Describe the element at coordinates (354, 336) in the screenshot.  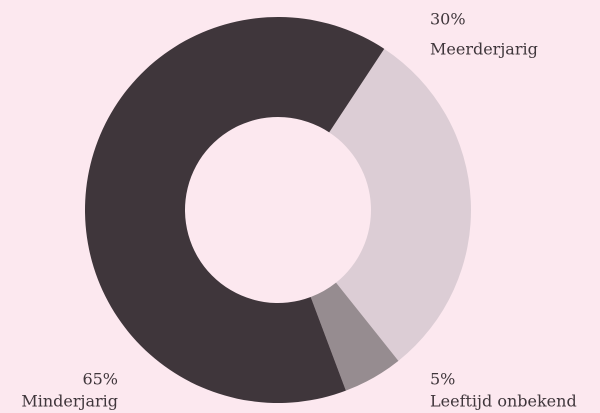
I see `donut-slice` at that location.